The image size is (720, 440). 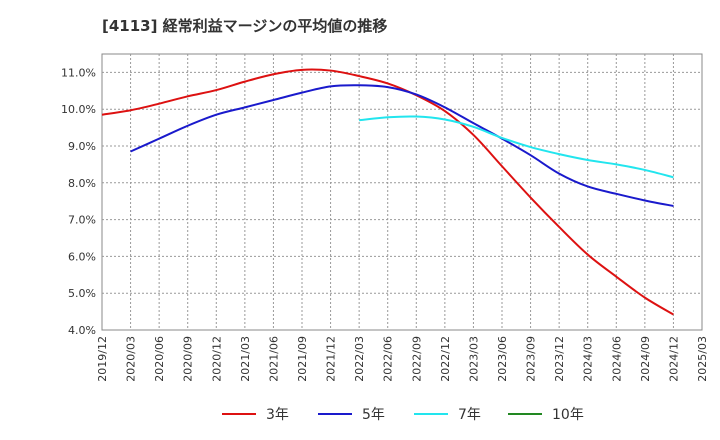 What do you see at coordinates (403, 415) in the screenshot?
I see `legend: 3年 5年 7年 10年` at bounding box center [403, 415].